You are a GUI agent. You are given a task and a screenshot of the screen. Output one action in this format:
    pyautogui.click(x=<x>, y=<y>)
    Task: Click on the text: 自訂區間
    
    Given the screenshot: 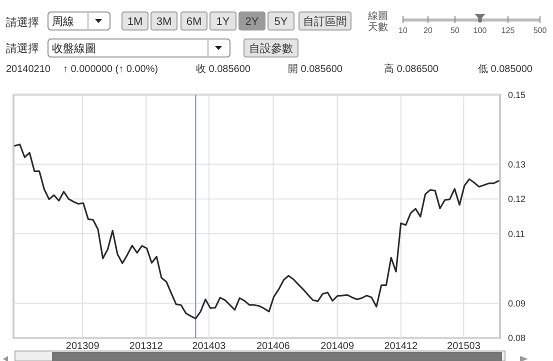 What is the action you would take?
    pyautogui.click(x=325, y=21)
    